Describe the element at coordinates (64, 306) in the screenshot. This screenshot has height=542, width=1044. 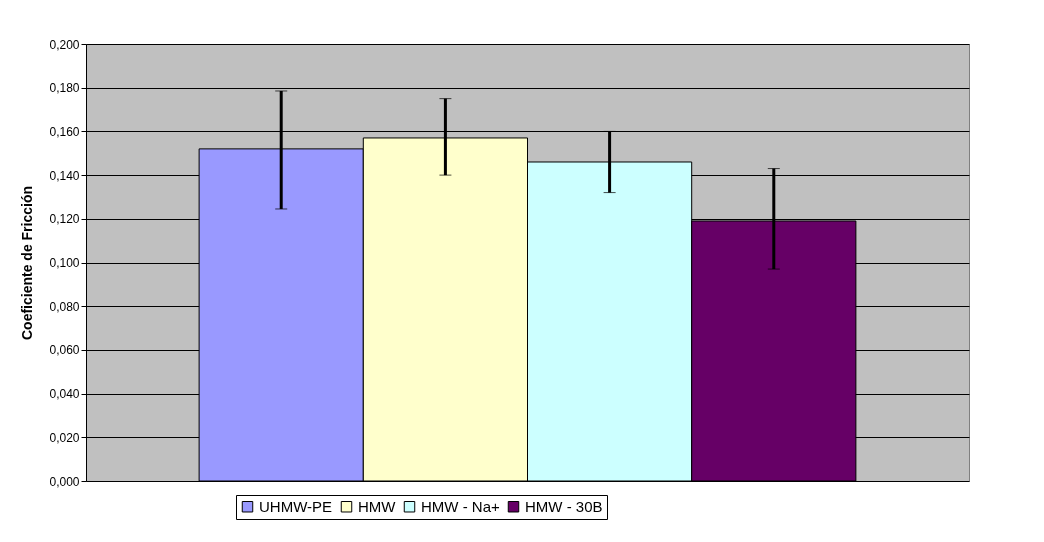
I see `y-tick-label: 0,080` at that location.